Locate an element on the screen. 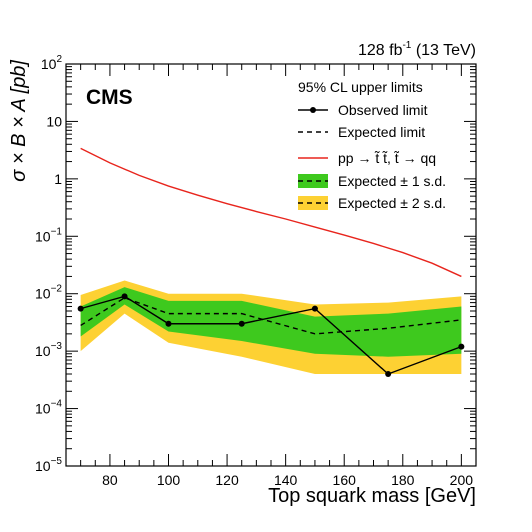 This screenshot has height=532, width=532. x-tick-label: 120 is located at coordinates (227, 480).